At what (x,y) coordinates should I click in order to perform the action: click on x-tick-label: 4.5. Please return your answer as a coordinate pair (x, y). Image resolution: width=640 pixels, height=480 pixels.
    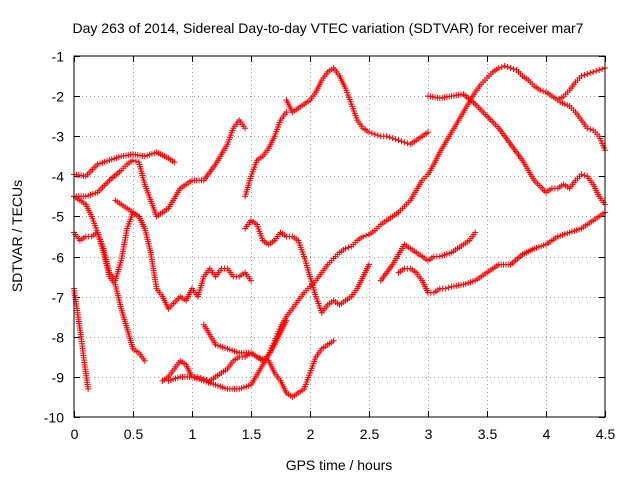
    Looking at the image, I should click on (606, 434).